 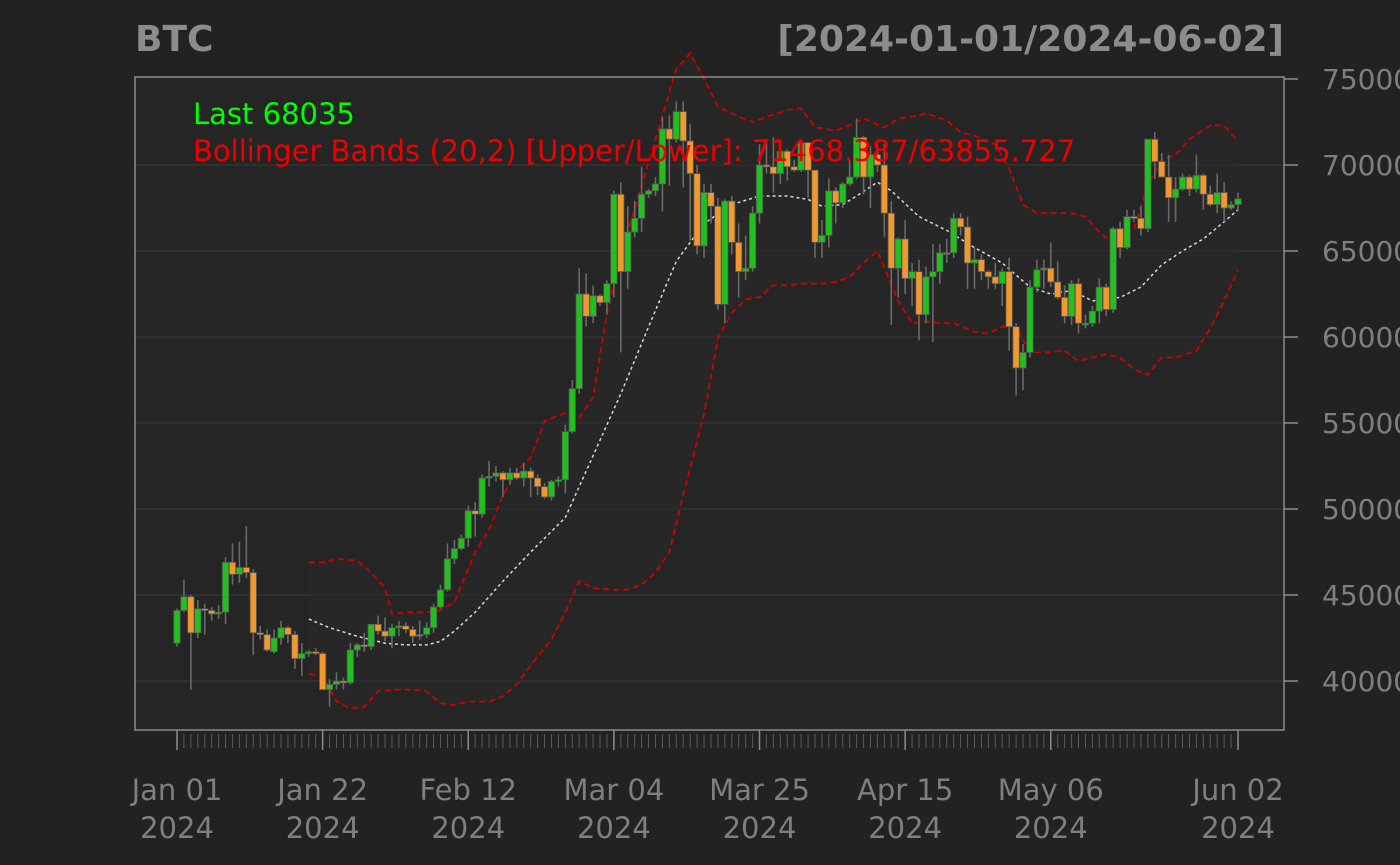 What do you see at coordinates (274, 114) in the screenshot?
I see `last-price-label: Last 68035` at bounding box center [274, 114].